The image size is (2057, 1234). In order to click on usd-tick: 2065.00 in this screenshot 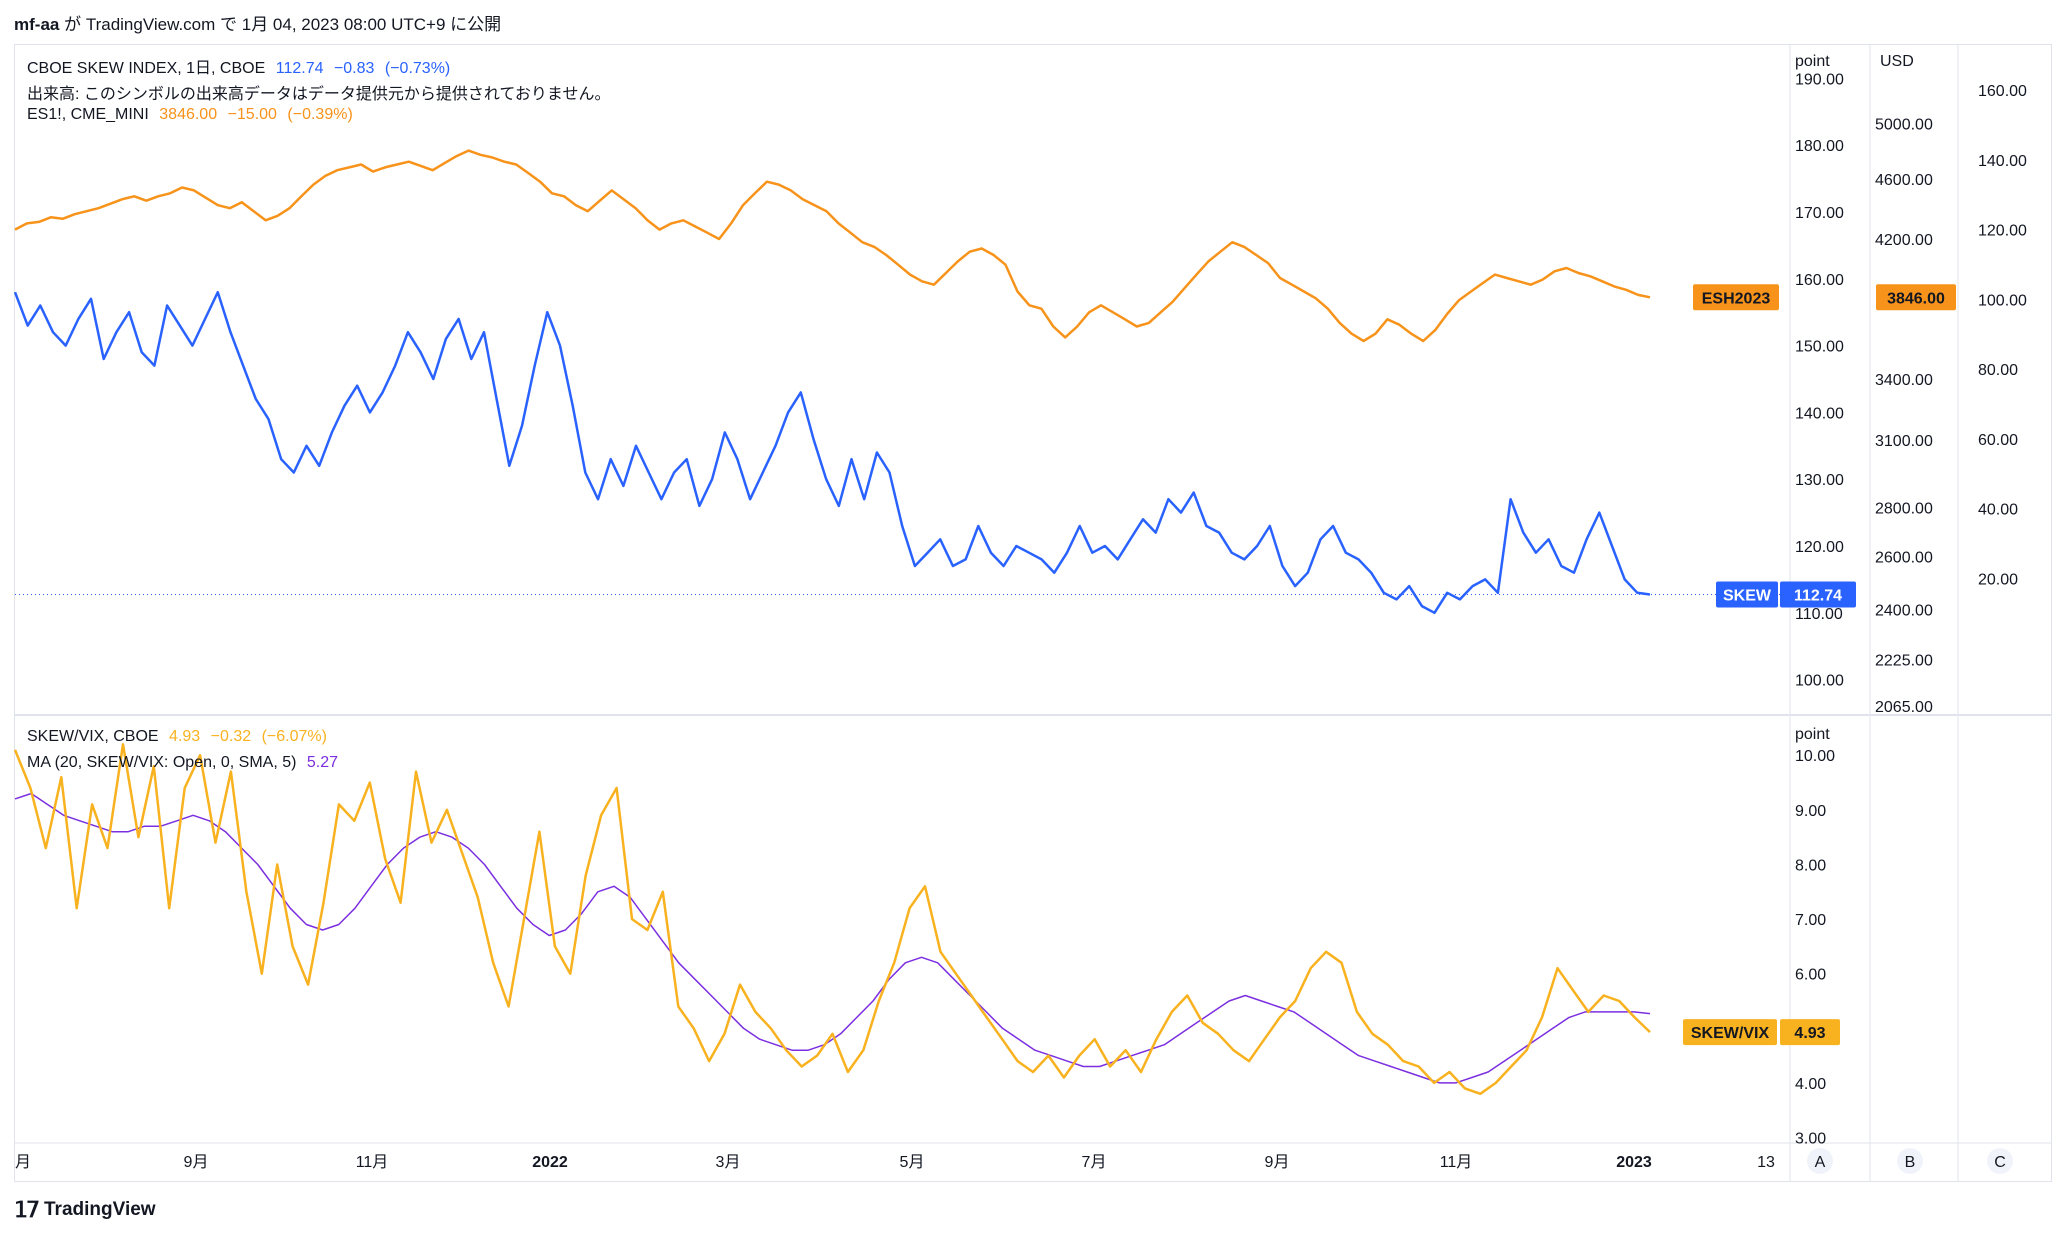, I will do `click(1904, 707)`.